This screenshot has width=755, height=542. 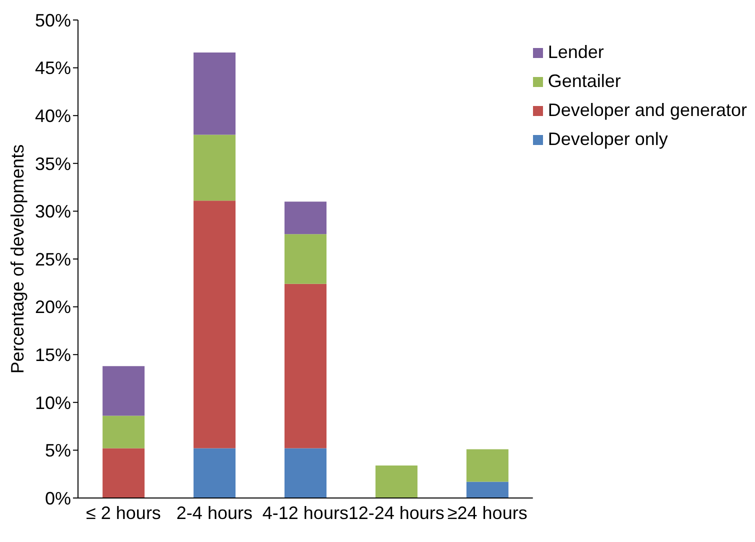 I want to click on y-tick-label: 45%, so click(x=52, y=68).